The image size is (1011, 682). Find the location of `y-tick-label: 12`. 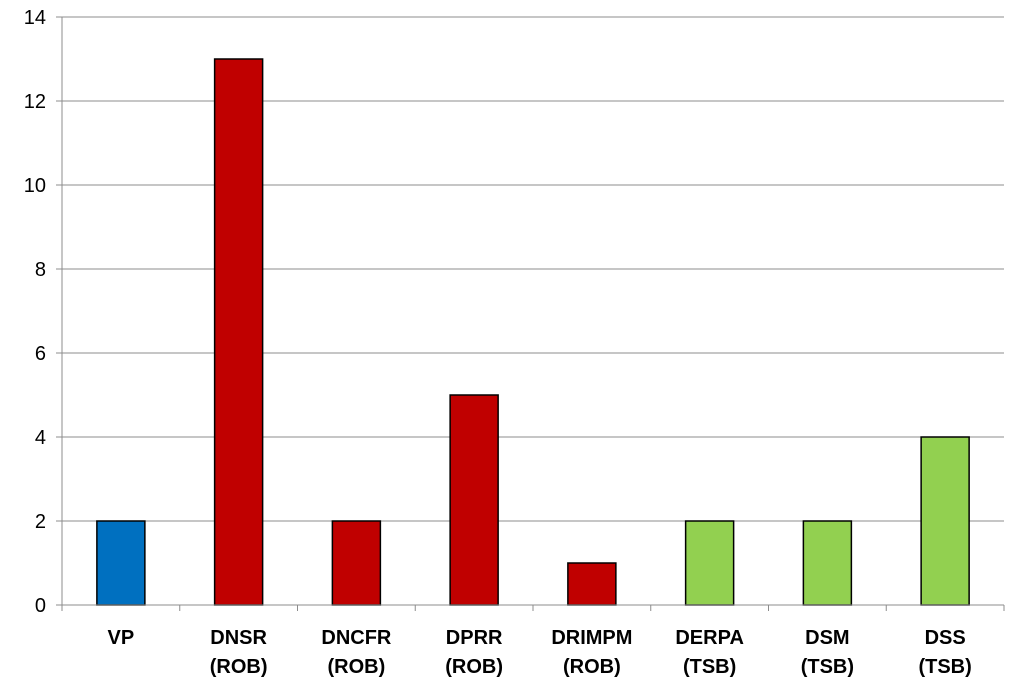

y-tick-label: 12 is located at coordinates (35, 102).